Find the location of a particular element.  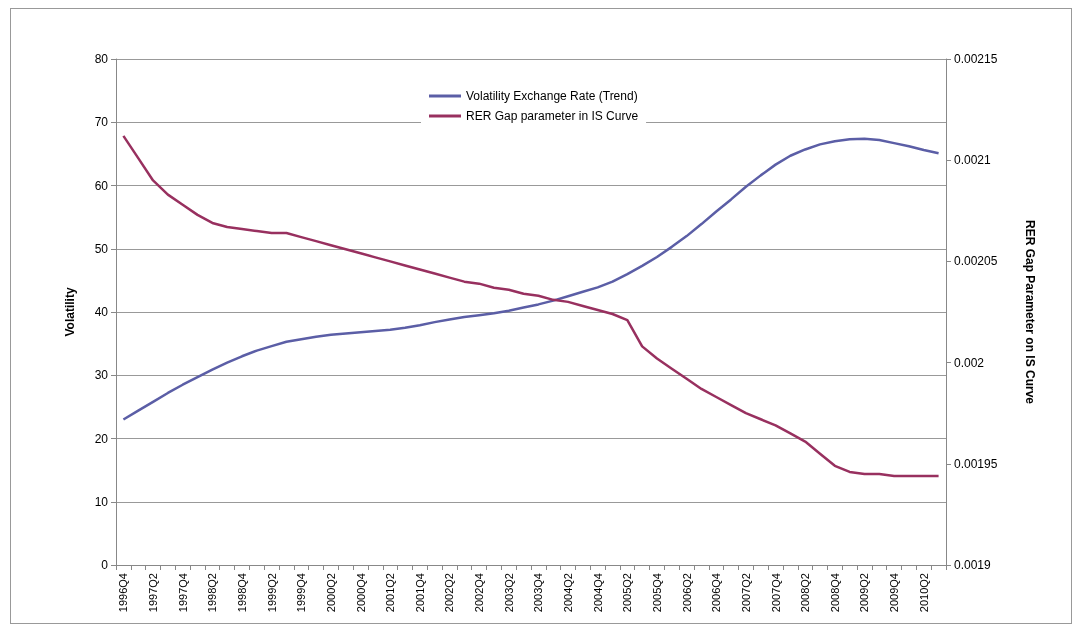

x-tick-label: 1998Q4 is located at coordinates (241, 593).